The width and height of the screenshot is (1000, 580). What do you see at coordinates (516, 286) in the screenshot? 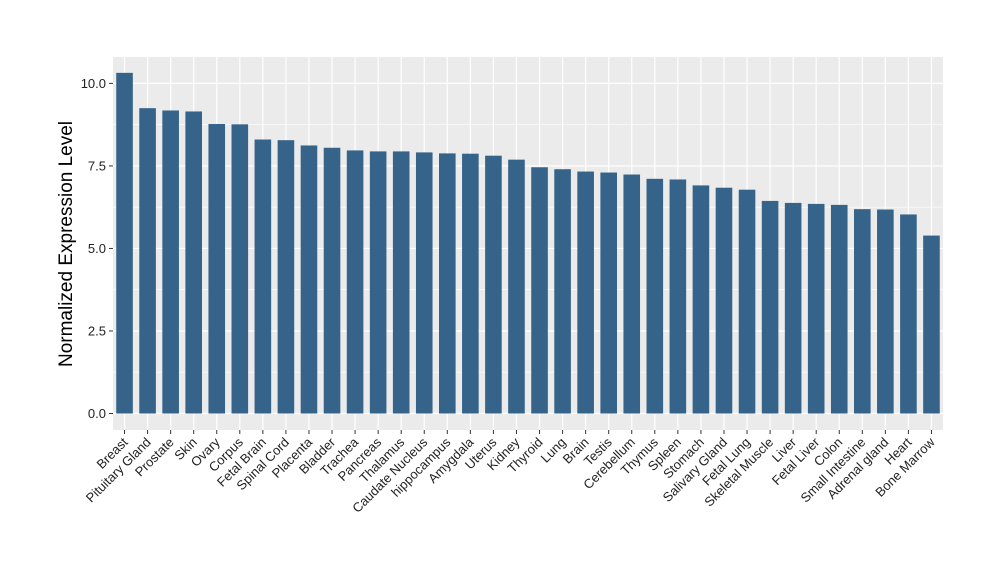
I see `bar-kidney` at bounding box center [516, 286].